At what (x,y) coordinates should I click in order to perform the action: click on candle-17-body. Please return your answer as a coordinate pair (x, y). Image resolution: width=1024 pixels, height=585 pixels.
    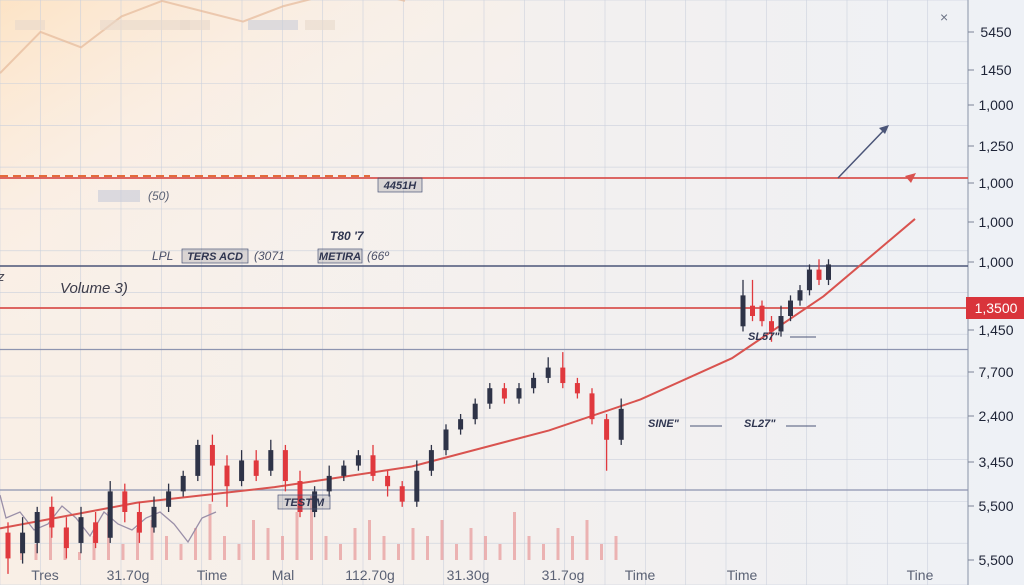
    Looking at the image, I should click on (256, 468).